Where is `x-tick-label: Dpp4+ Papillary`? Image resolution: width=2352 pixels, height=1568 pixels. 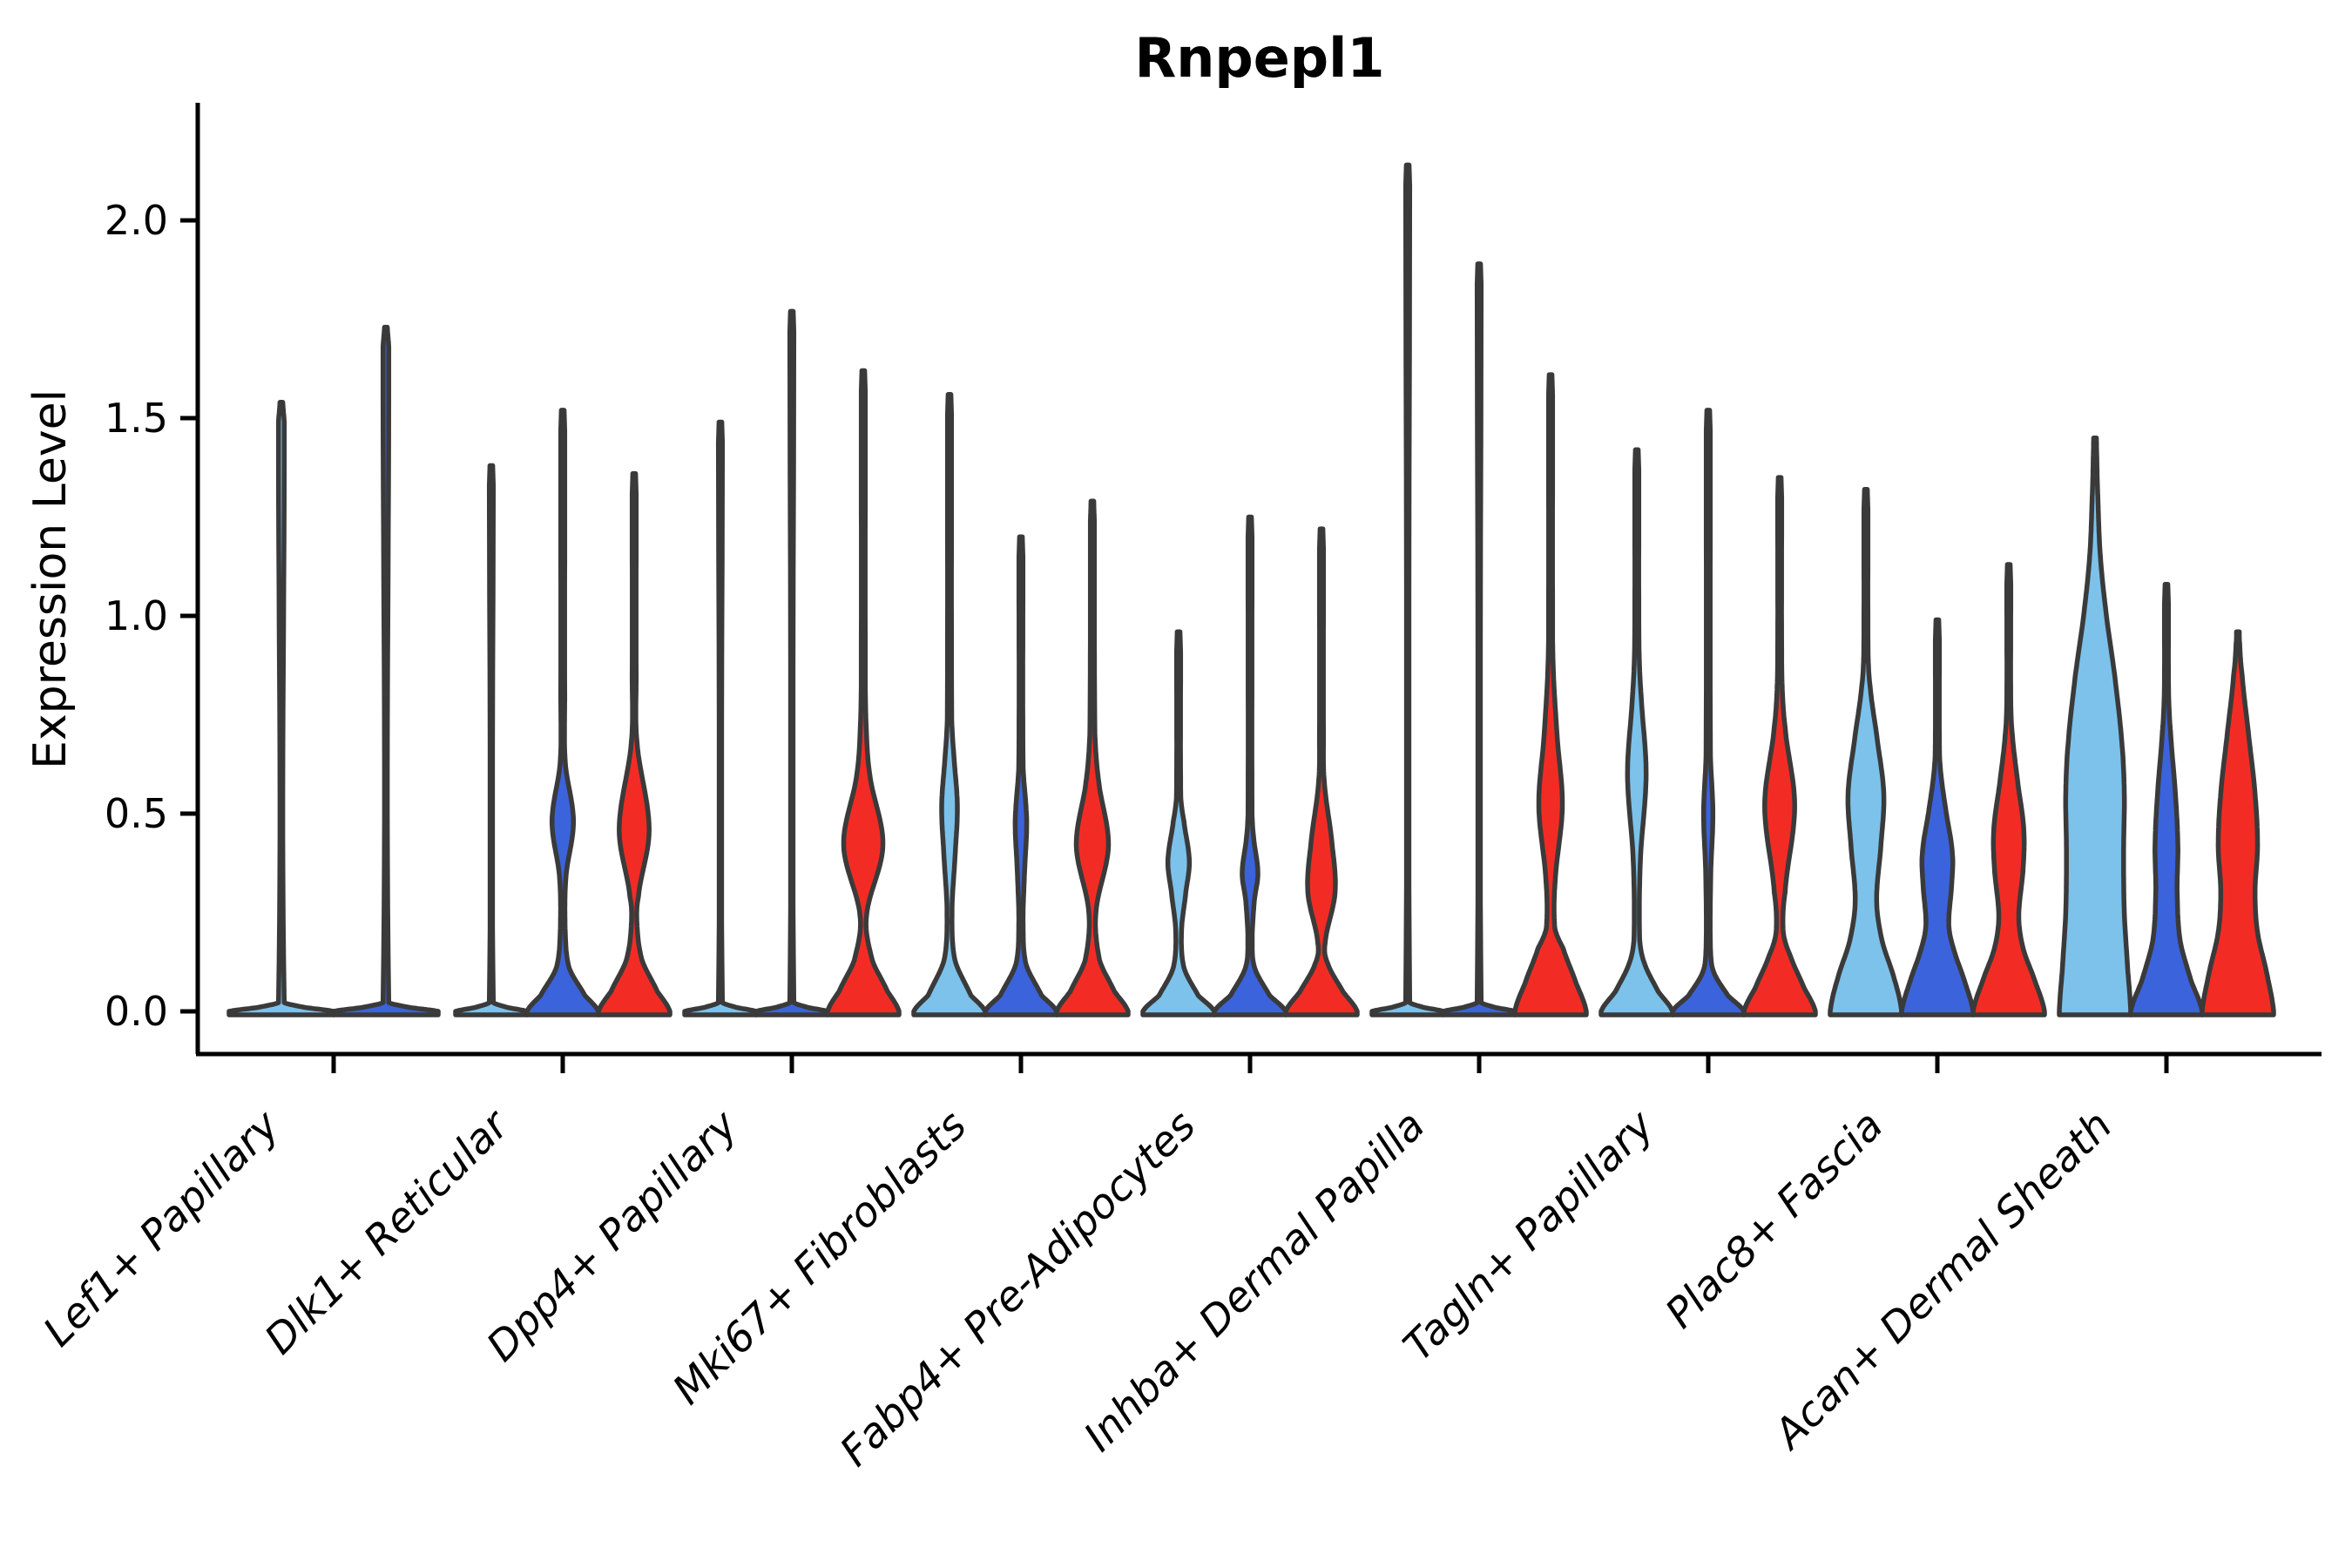 x-tick-label: Dpp4+ Papillary is located at coordinates (612, 1236).